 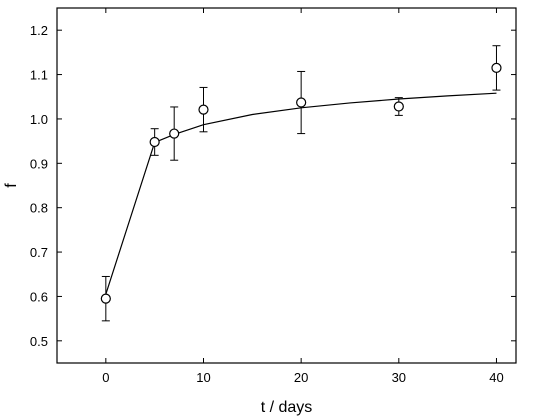 I want to click on y-tick-label: 1.2, so click(x=39, y=30).